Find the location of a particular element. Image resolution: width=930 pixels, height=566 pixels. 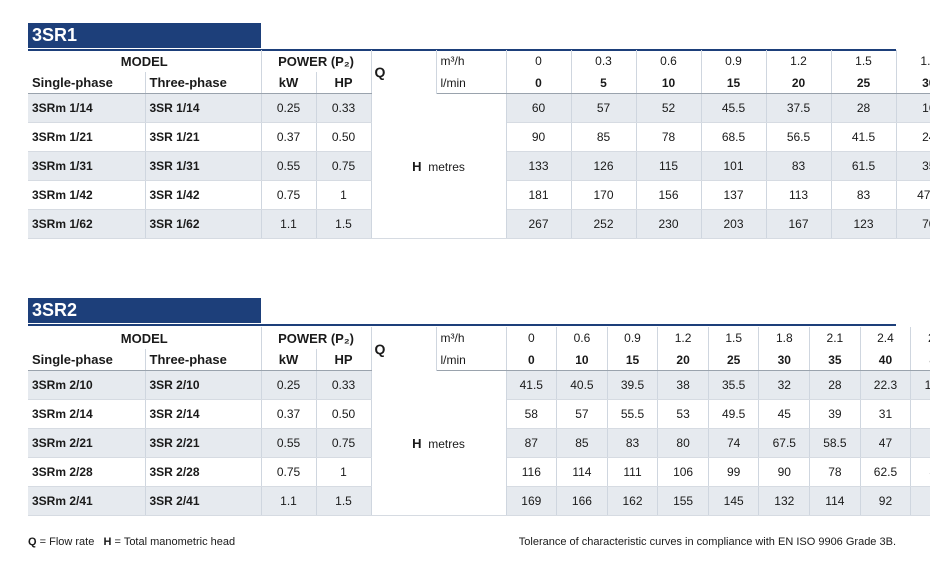

flow-lmin-value: 10 is located at coordinates (582, 360).